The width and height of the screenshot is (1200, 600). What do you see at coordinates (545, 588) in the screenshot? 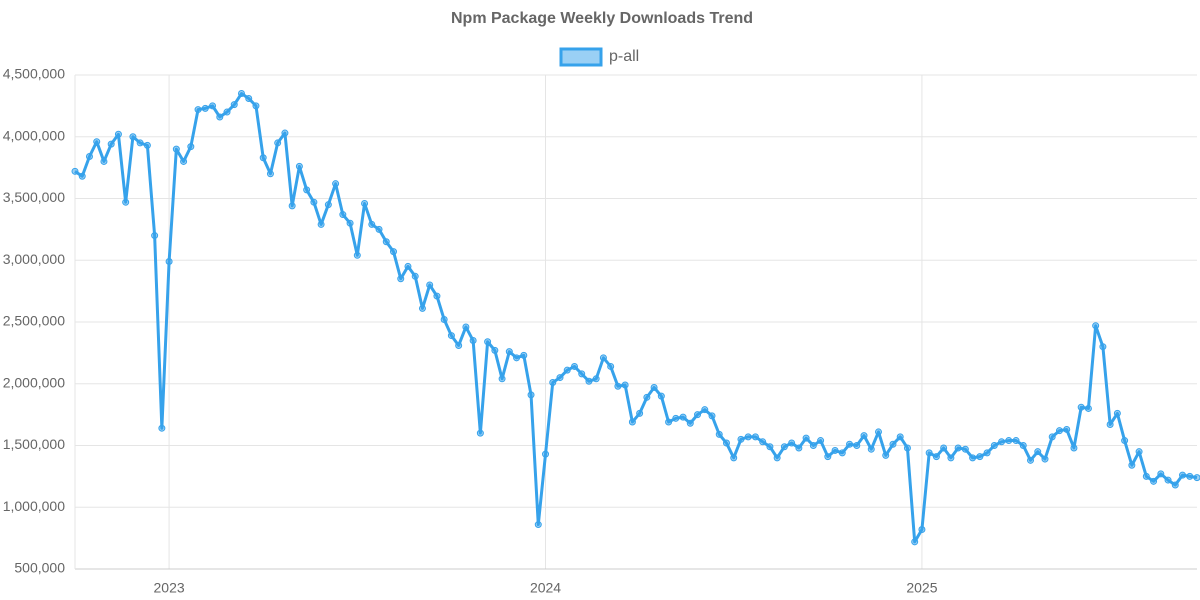
I see `x-tick-label: 2024` at bounding box center [545, 588].